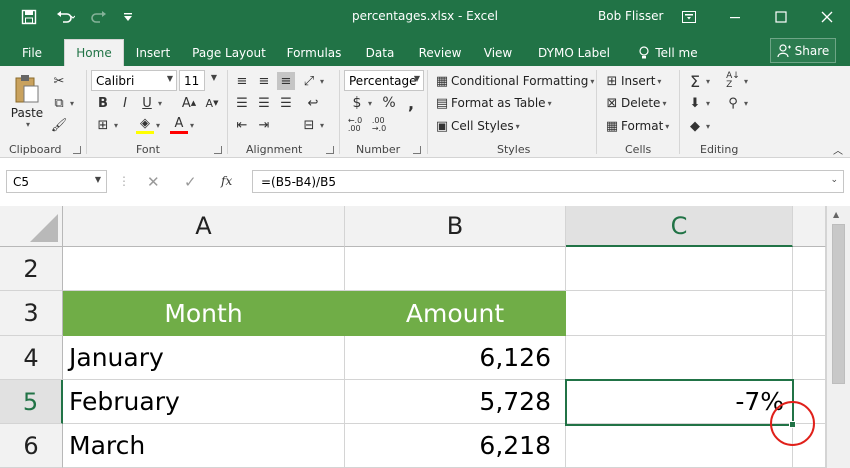 This screenshot has width=850, height=468. What do you see at coordinates (204, 402) in the screenshot?
I see `cell-a5: February` at bounding box center [204, 402].